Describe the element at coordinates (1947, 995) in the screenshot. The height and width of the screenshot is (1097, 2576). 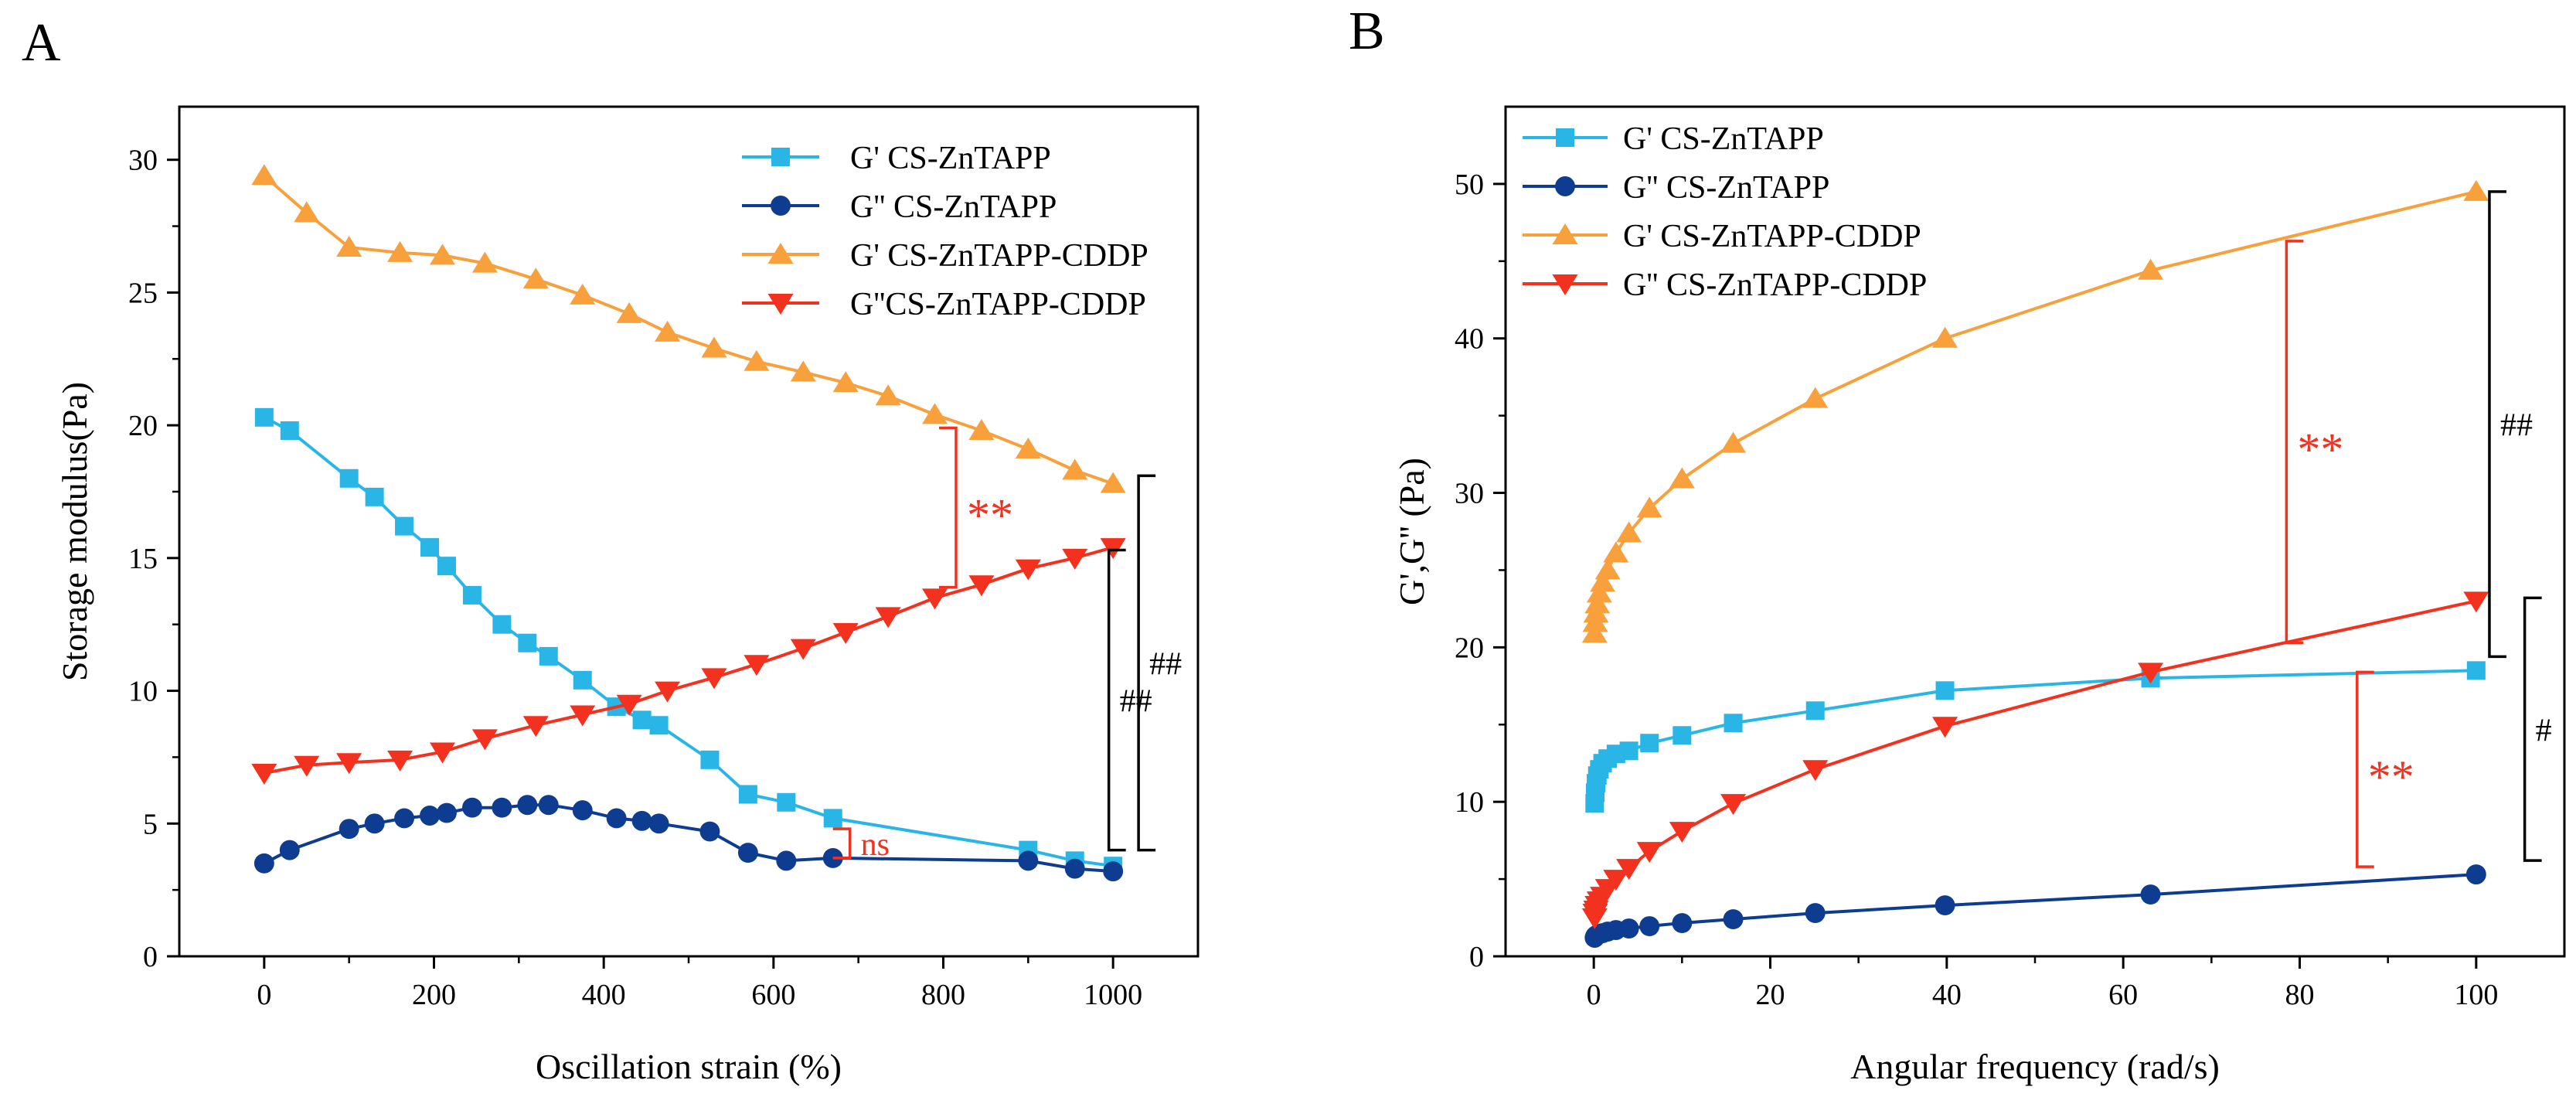
I see `x-tick-label: 40` at that location.